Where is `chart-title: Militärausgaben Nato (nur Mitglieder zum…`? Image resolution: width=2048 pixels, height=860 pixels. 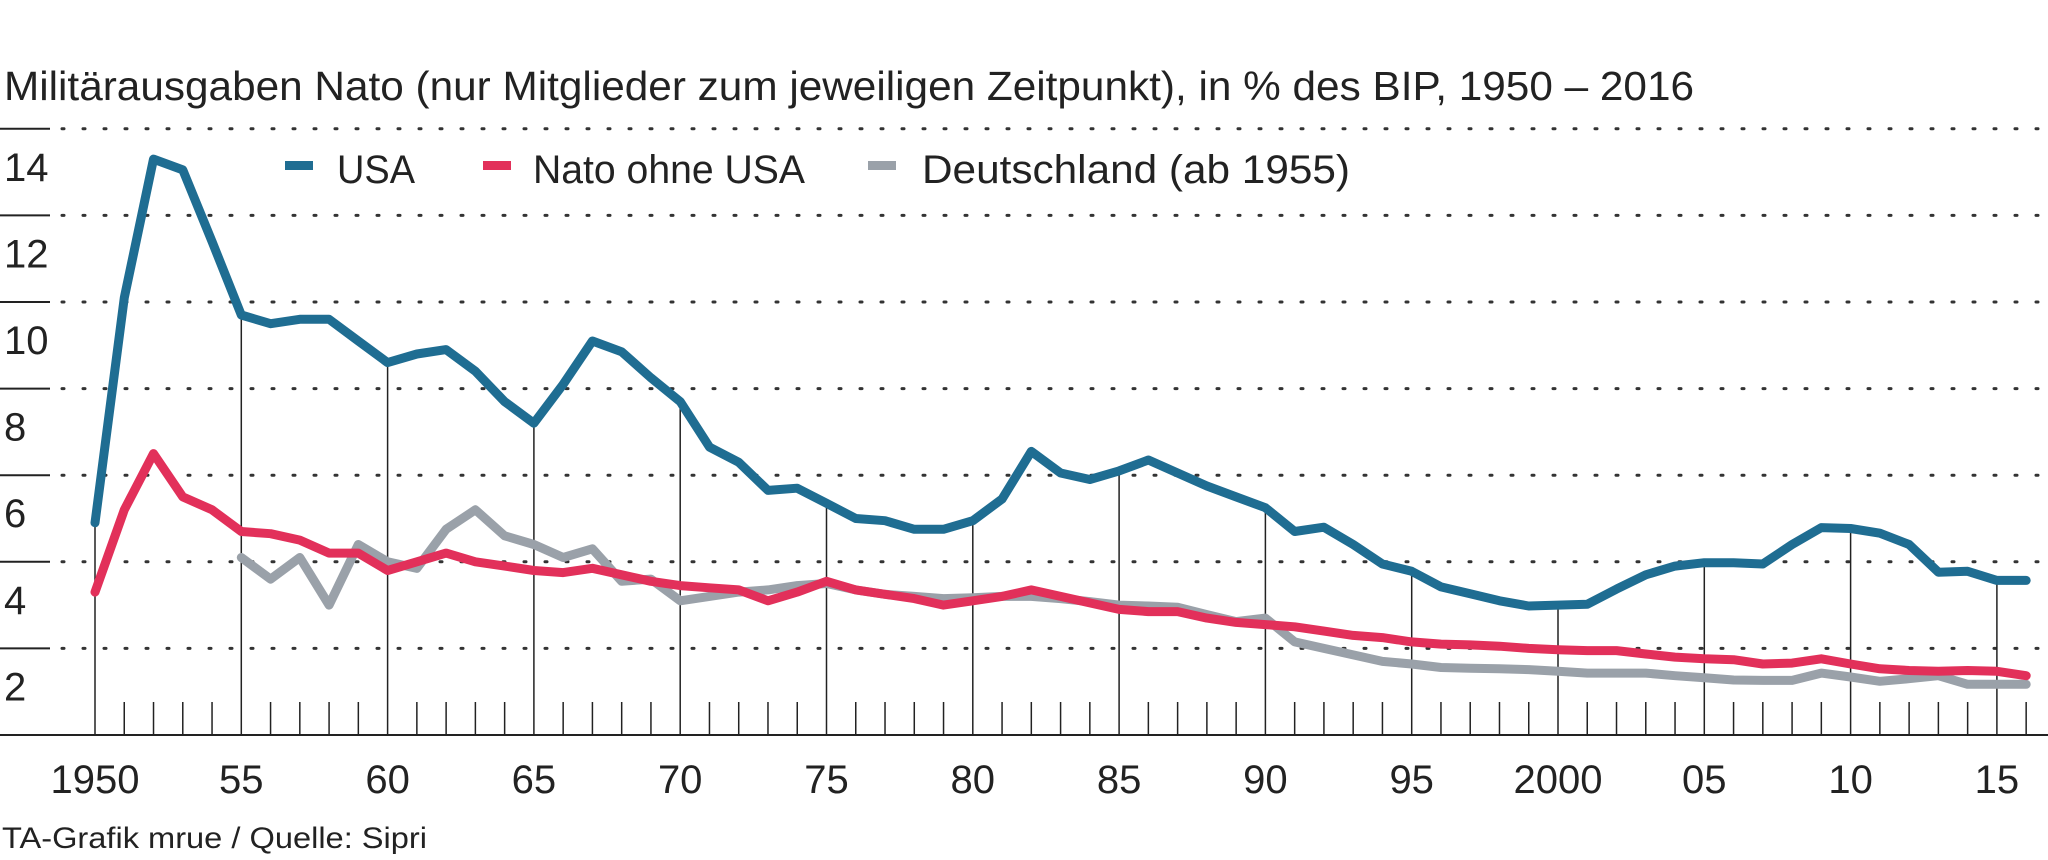
chart-title: Militärausgaben Nato (nur Mitglieder zum… is located at coordinates (849, 86).